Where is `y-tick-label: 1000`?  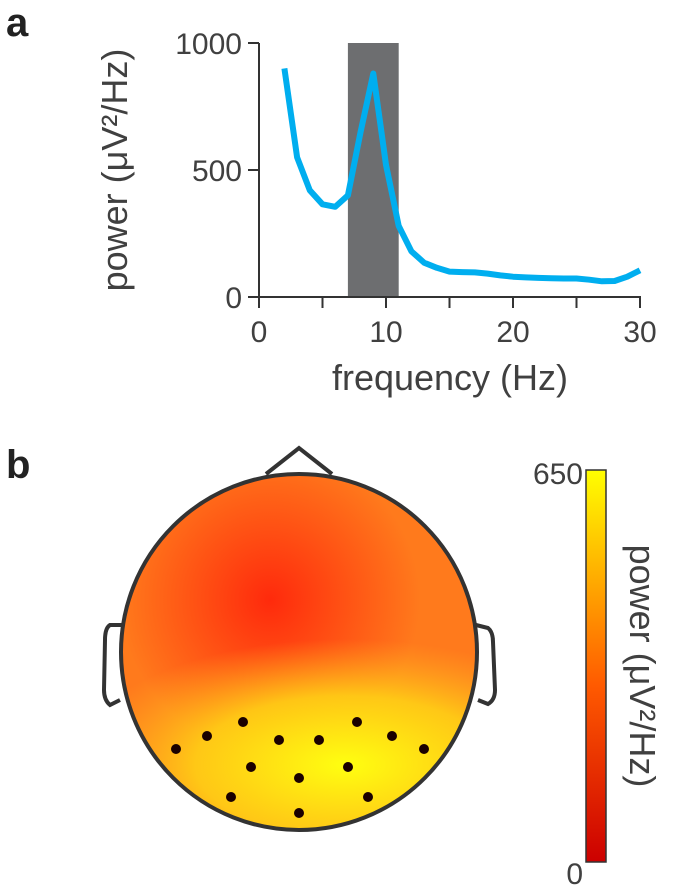
y-tick-label: 1000 is located at coordinates (208, 44).